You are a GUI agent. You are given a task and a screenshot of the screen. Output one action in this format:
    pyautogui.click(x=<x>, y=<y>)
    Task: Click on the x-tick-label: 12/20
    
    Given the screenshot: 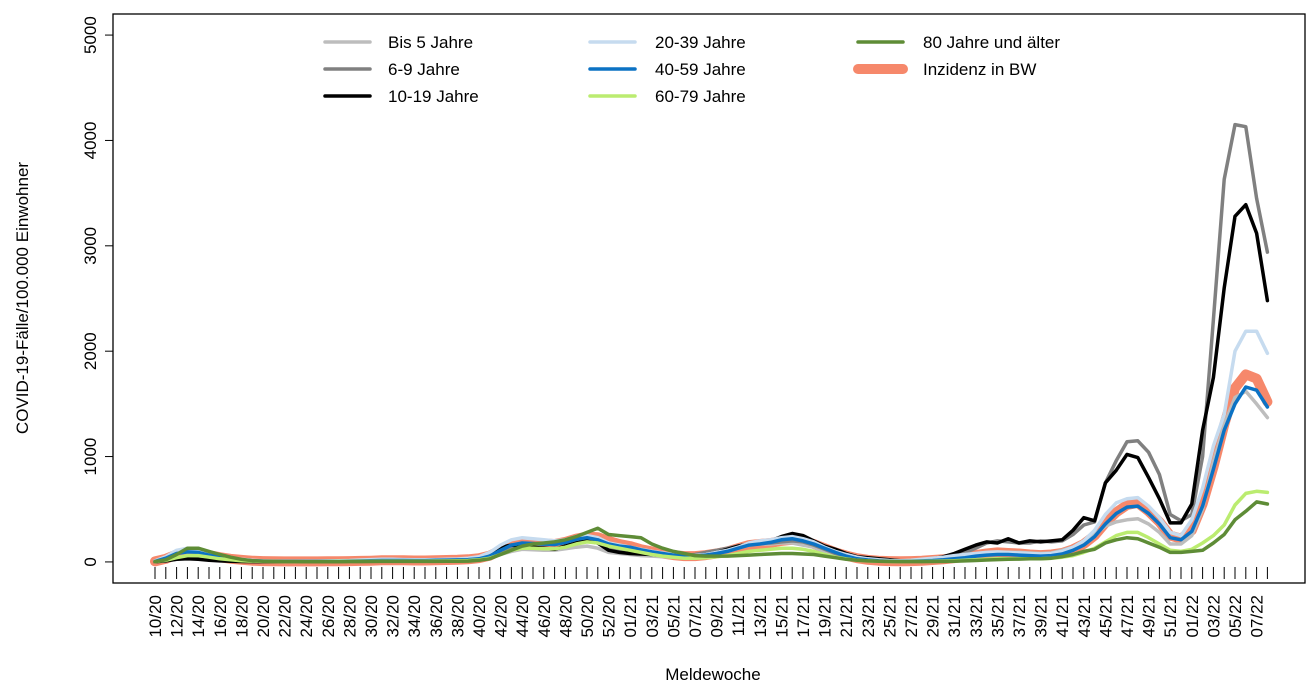 What is the action you would take?
    pyautogui.click(x=177, y=616)
    